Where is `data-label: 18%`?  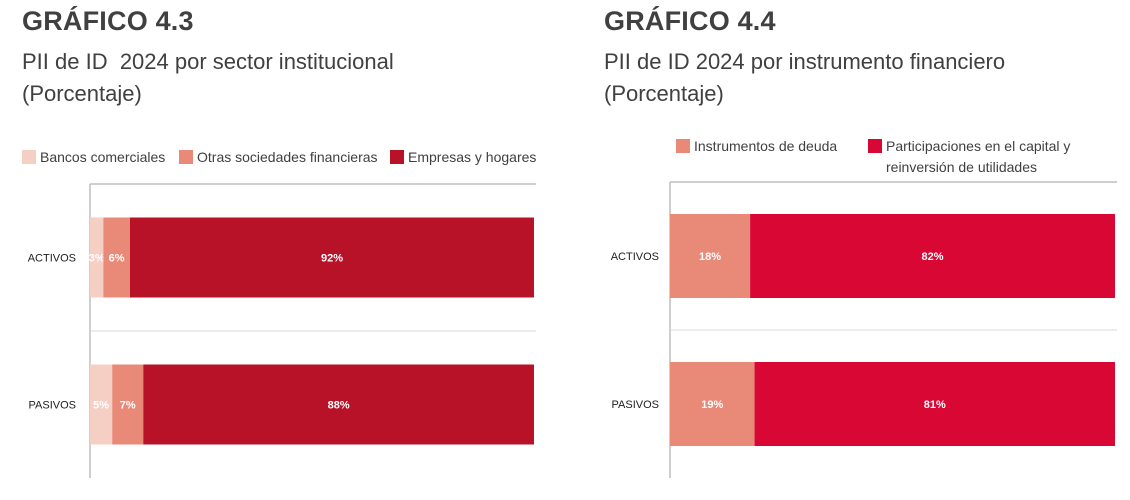 data-label: 18% is located at coordinates (710, 257).